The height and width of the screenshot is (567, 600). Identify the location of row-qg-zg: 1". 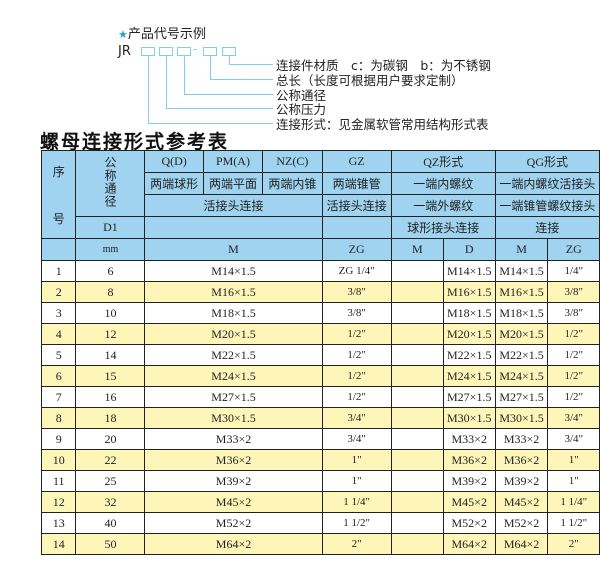
(573, 481).